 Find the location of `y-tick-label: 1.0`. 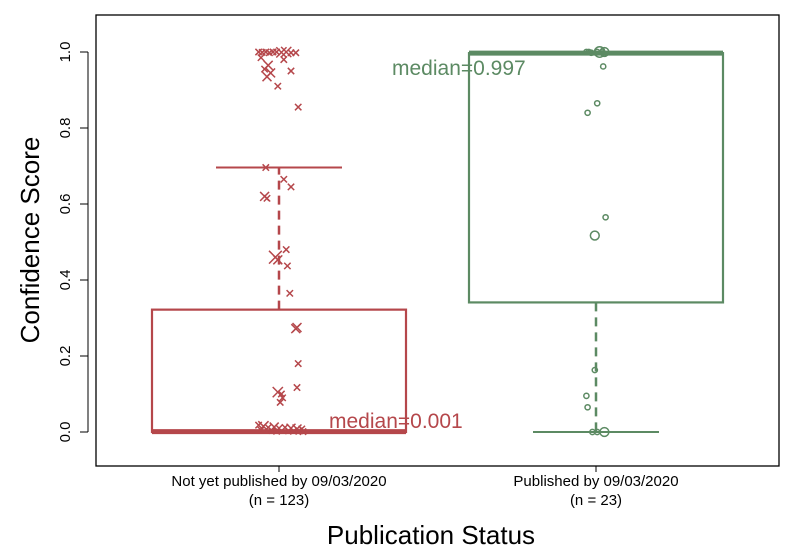

y-tick-label: 1.0 is located at coordinates (65, 52).